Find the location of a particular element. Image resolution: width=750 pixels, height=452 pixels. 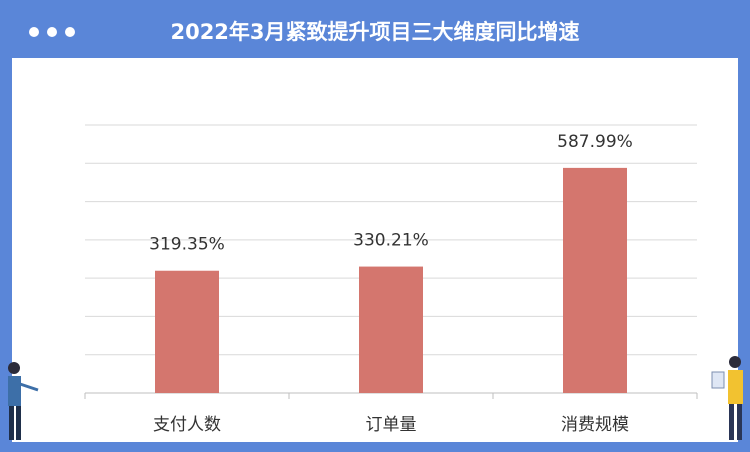

person-right is located at coordinates (727, 398).